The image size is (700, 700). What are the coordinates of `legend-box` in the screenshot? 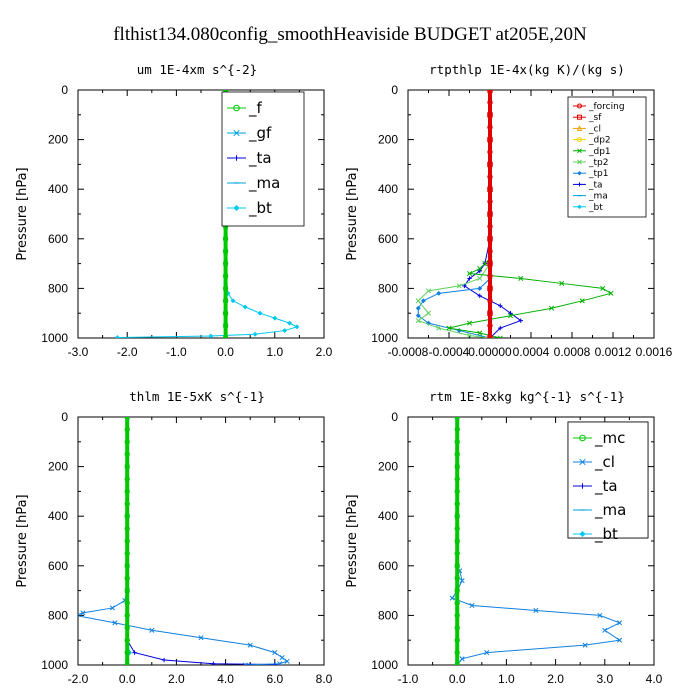 It's located at (263, 159).